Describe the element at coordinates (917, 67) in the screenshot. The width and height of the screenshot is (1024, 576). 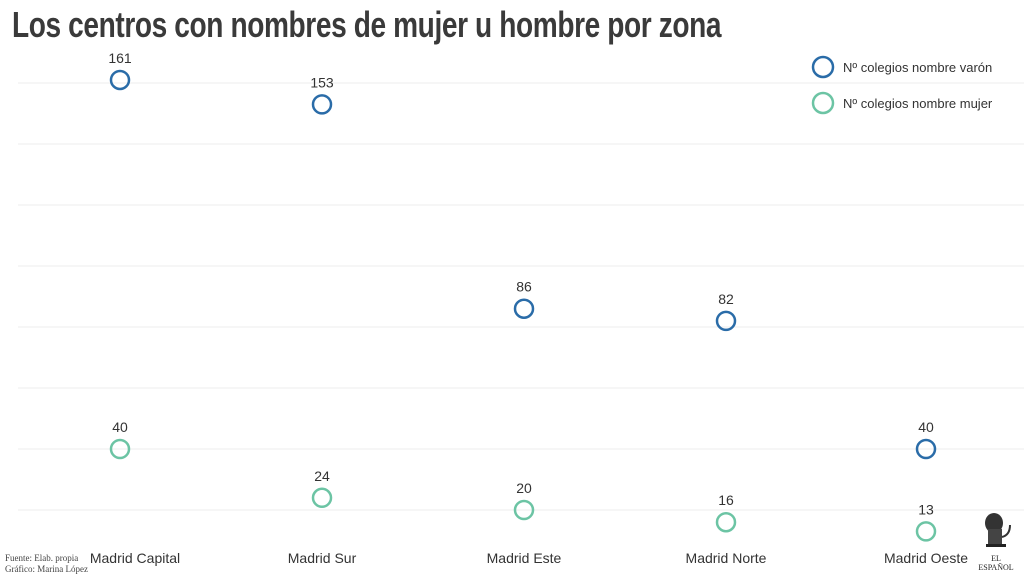
I see `legend-label: Nº colegios nombre varón` at that location.